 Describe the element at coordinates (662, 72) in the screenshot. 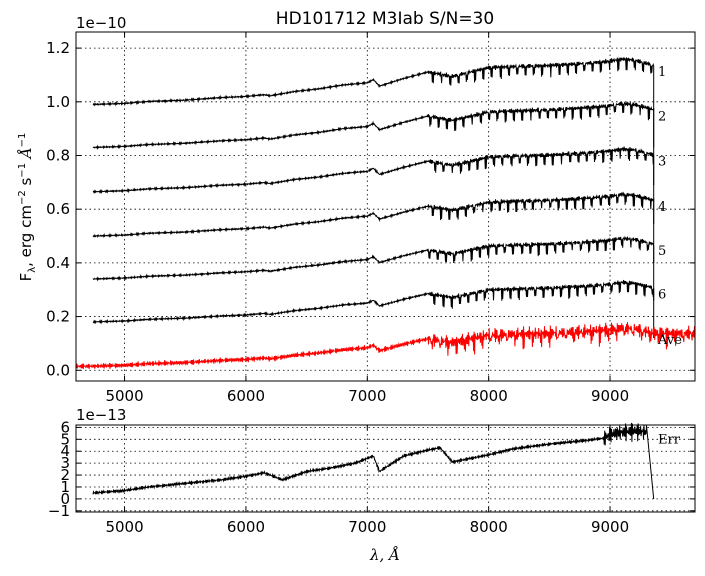

I see `series-label-1: 1` at that location.